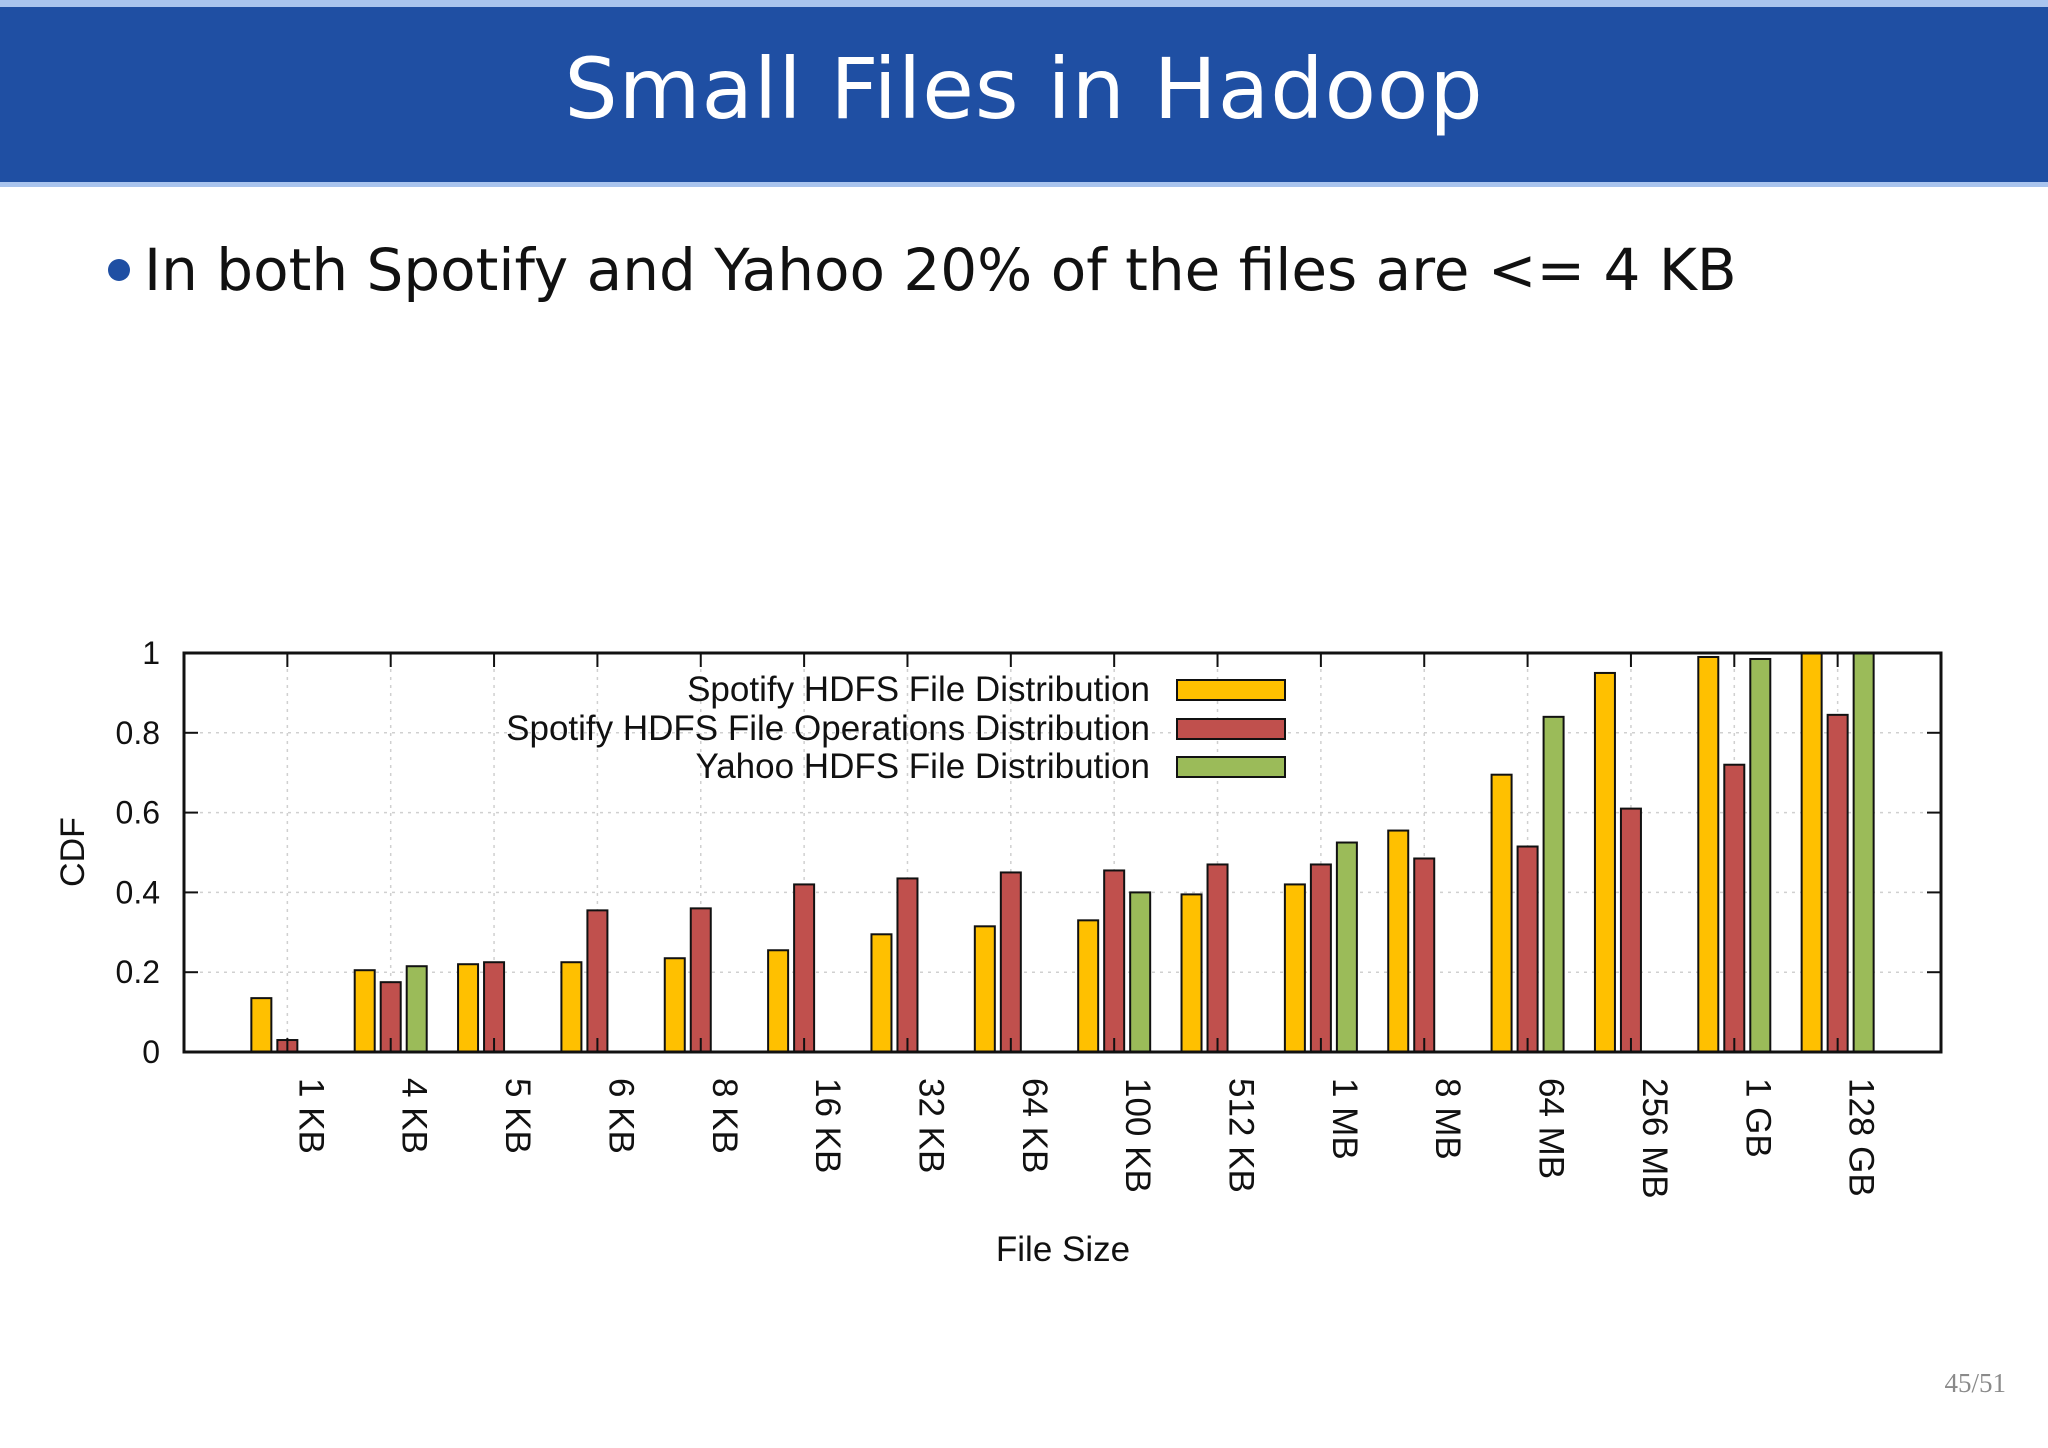 This screenshot has width=2048, height=1448. I want to click on y-tick-label: 0.2, so click(138, 972).